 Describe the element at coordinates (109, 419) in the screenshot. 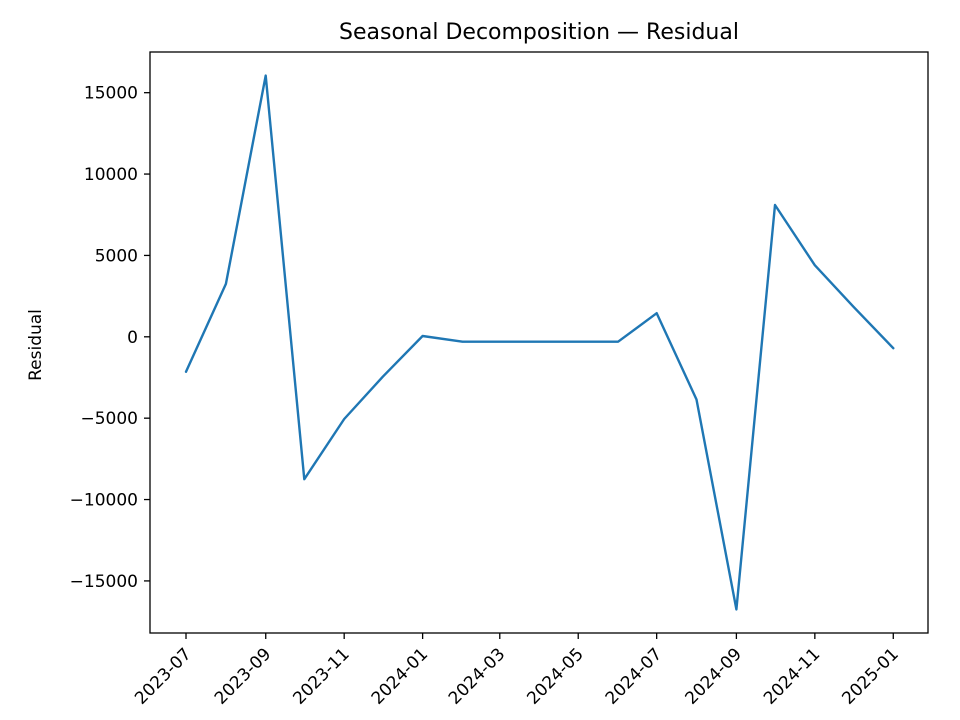

I see `y-tick-label: −5000` at that location.